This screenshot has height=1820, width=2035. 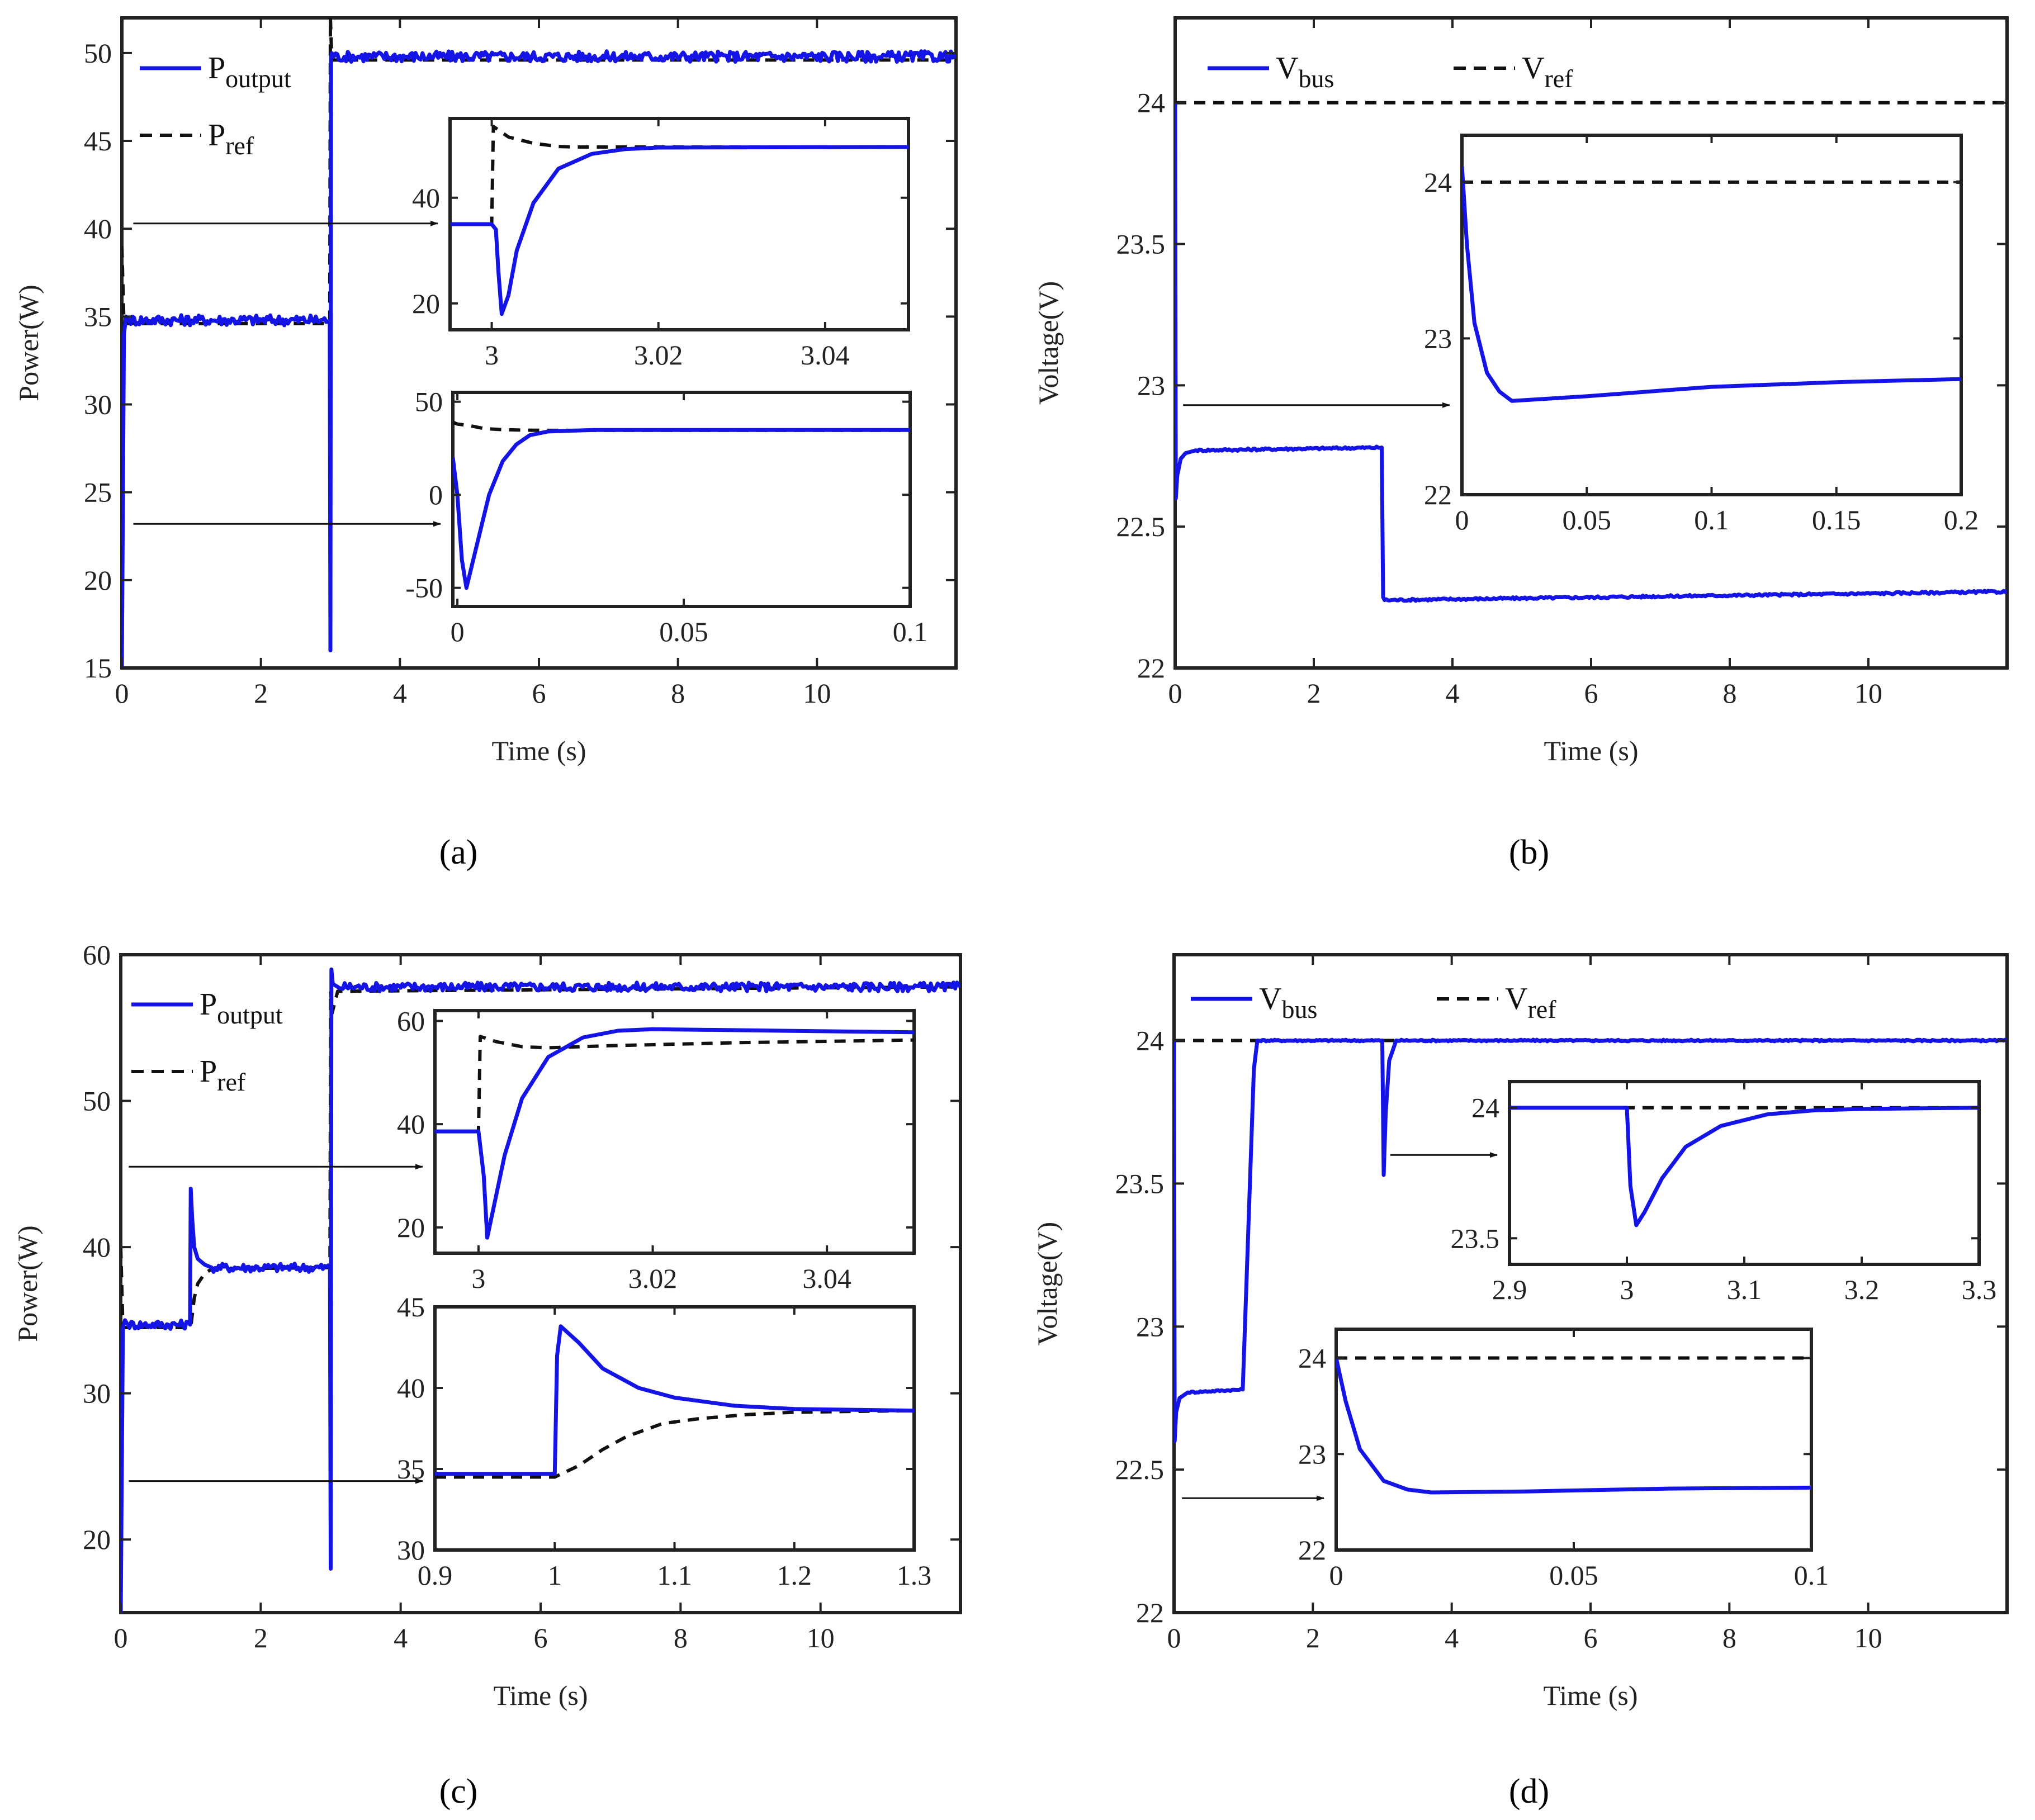 I want to click on panel-c-inset-0-series-group, so click(x=674, y=1133).